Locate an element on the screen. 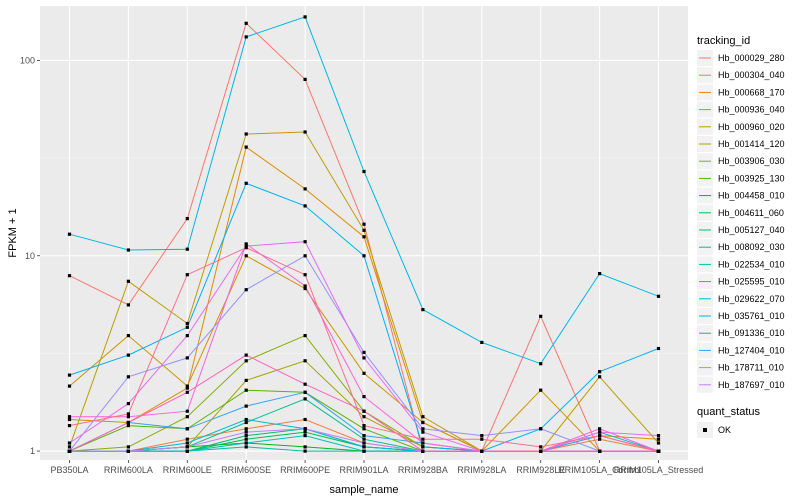 The image size is (800, 500). x-tick-label: RRIM901LA is located at coordinates (363, 470).